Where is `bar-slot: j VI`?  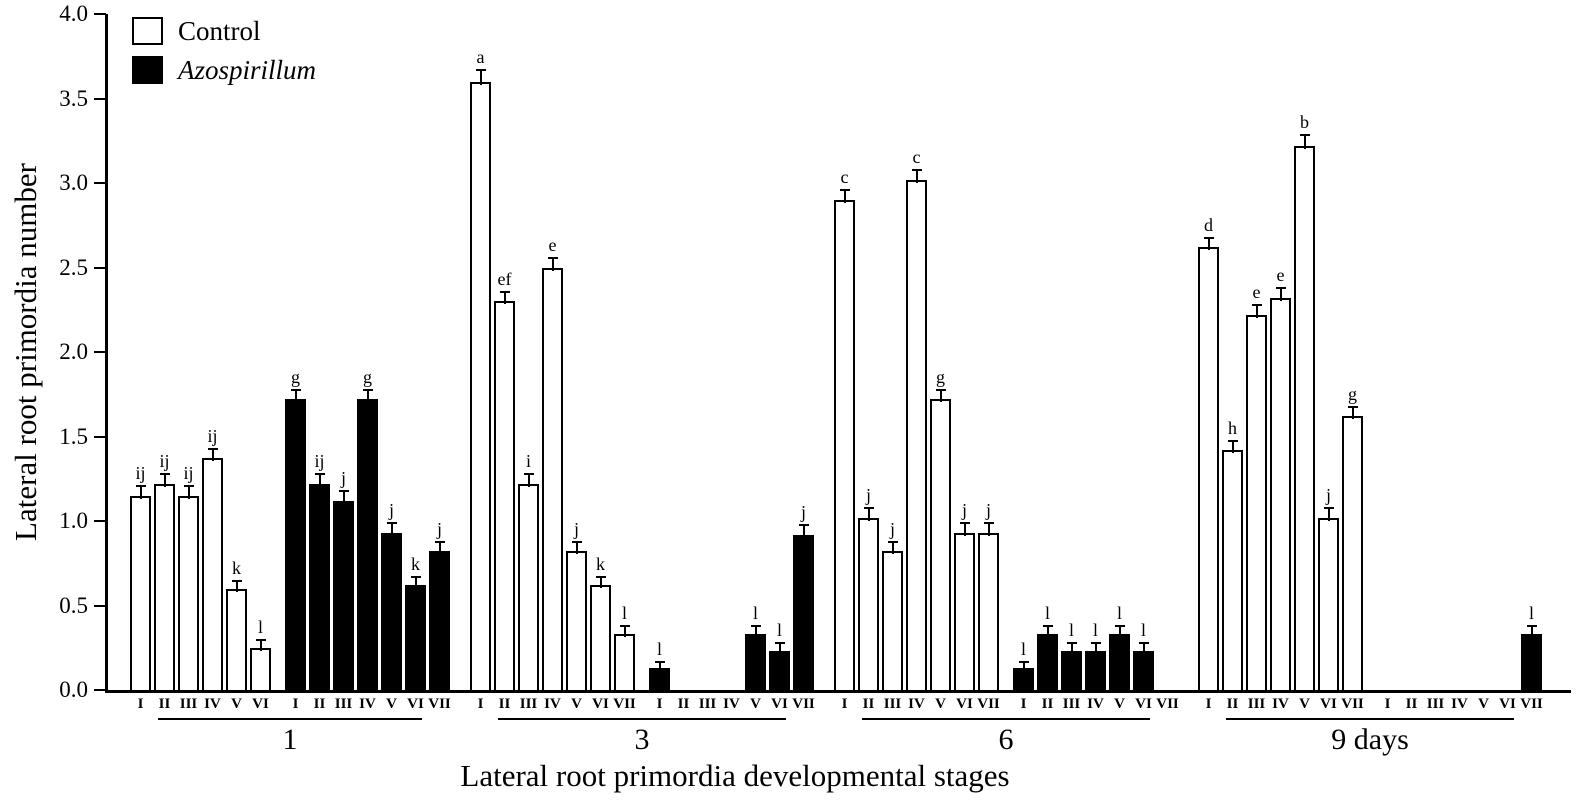
bar-slot: j VI is located at coordinates (1328, 363).